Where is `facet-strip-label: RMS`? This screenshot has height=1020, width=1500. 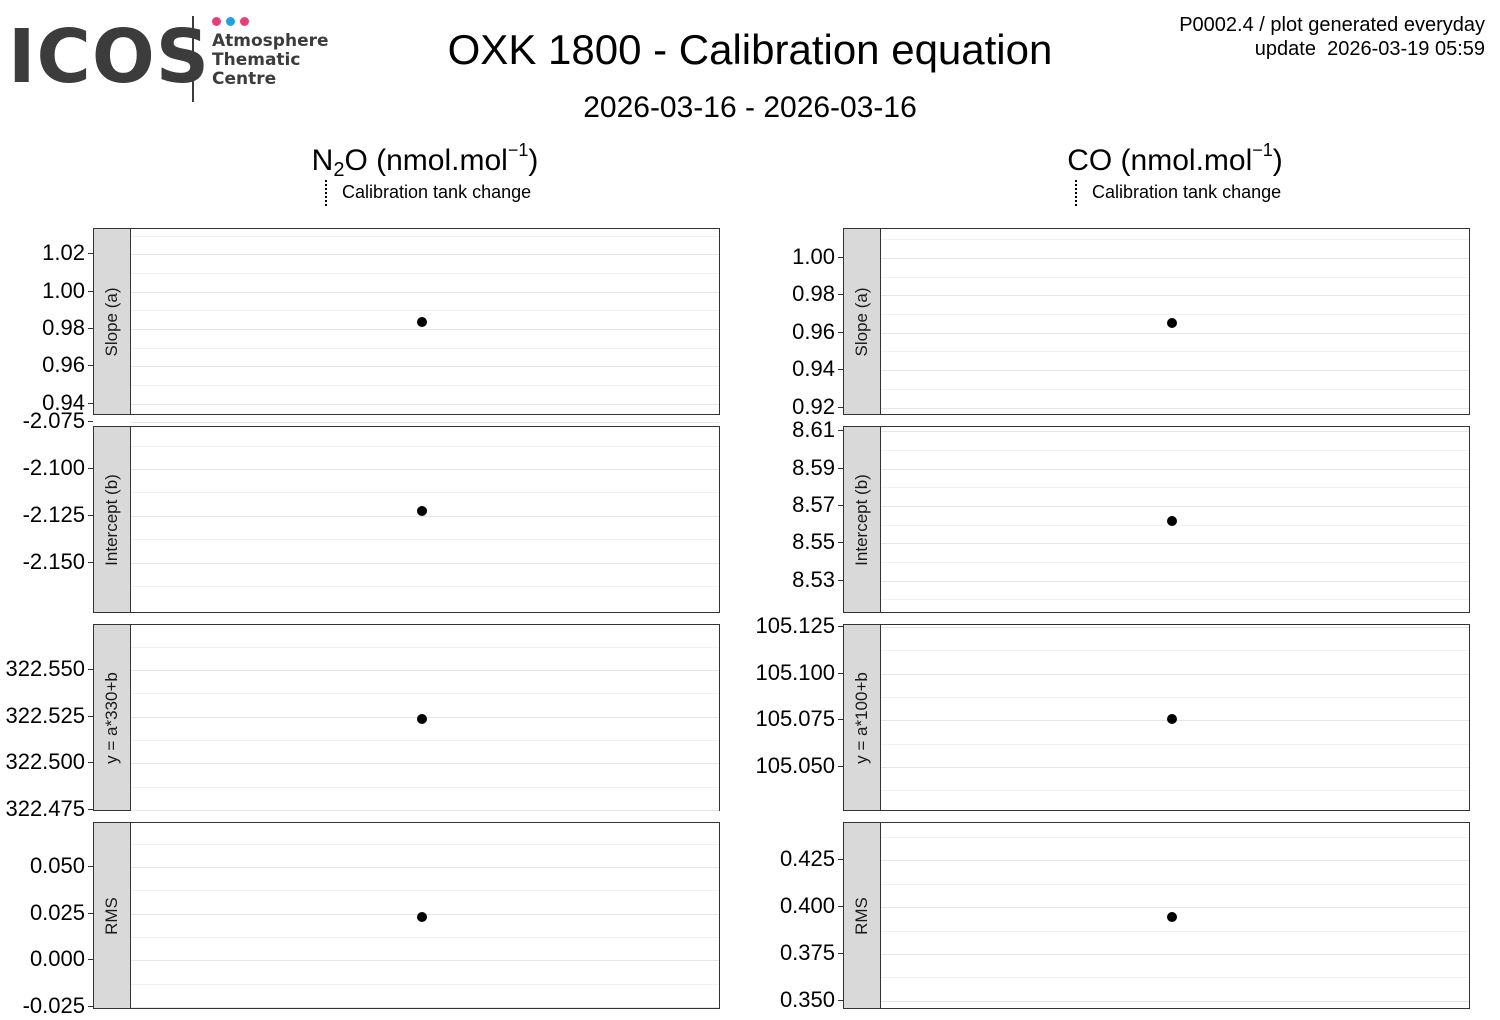 facet-strip-label: RMS is located at coordinates (861, 915).